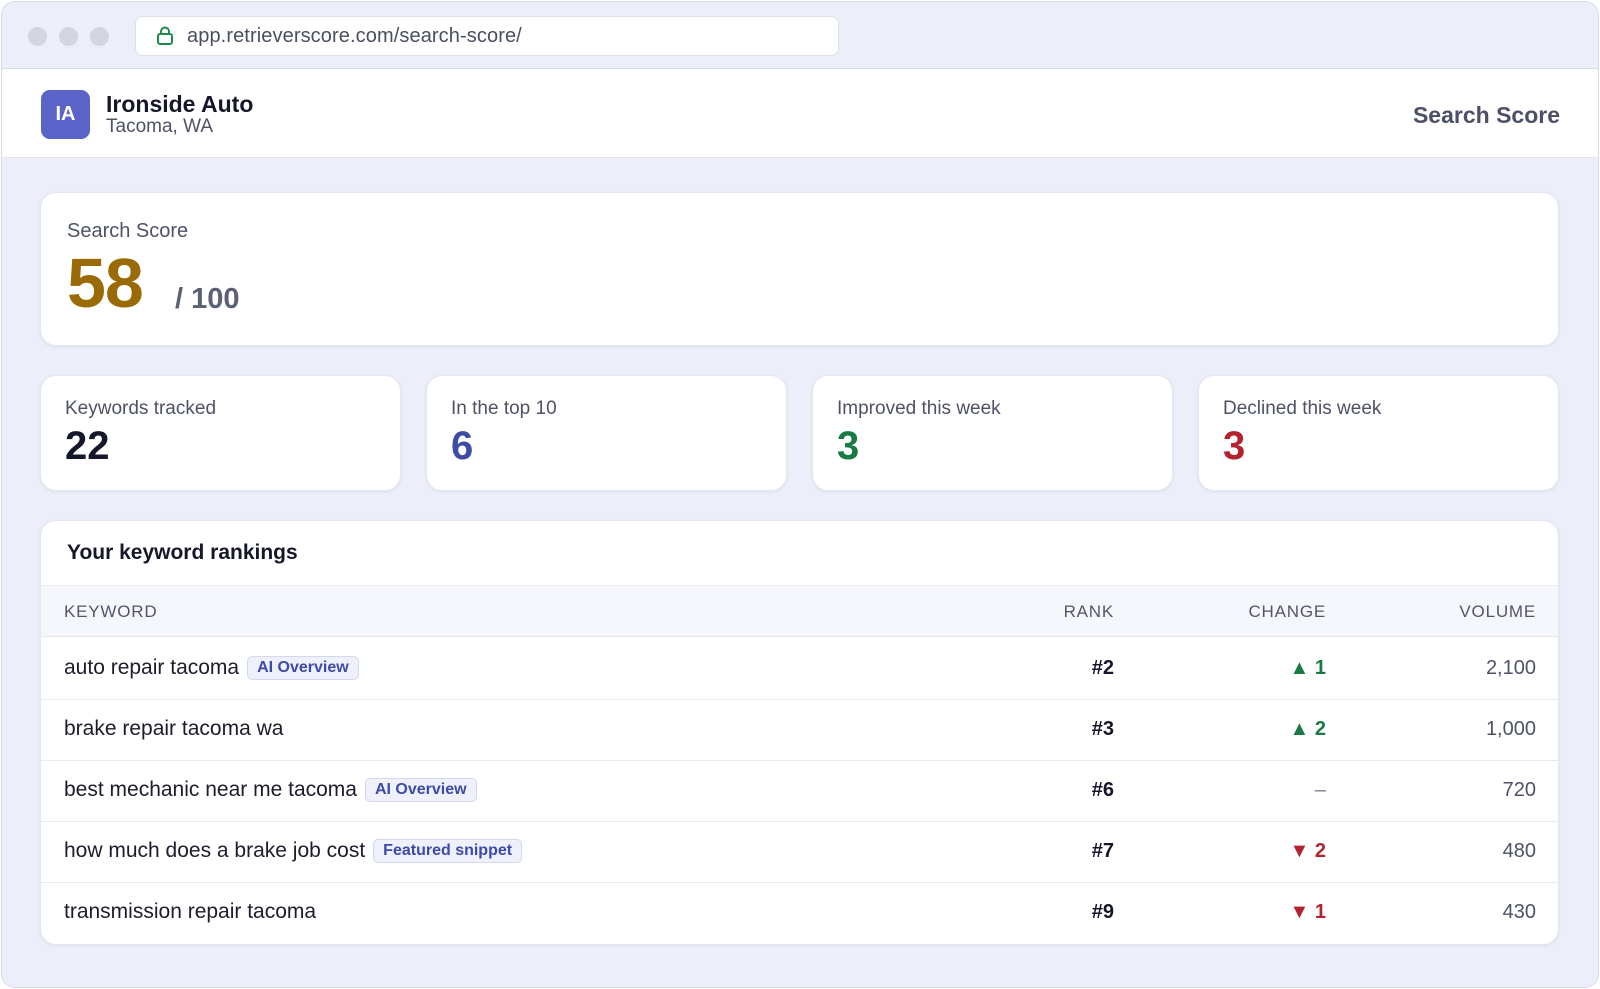 The image size is (1600, 989). Describe the element at coordinates (799, 669) in the screenshot. I see `table-row: auto repair tacoma AI Overview #2 ▲ 1 2,100` at that location.